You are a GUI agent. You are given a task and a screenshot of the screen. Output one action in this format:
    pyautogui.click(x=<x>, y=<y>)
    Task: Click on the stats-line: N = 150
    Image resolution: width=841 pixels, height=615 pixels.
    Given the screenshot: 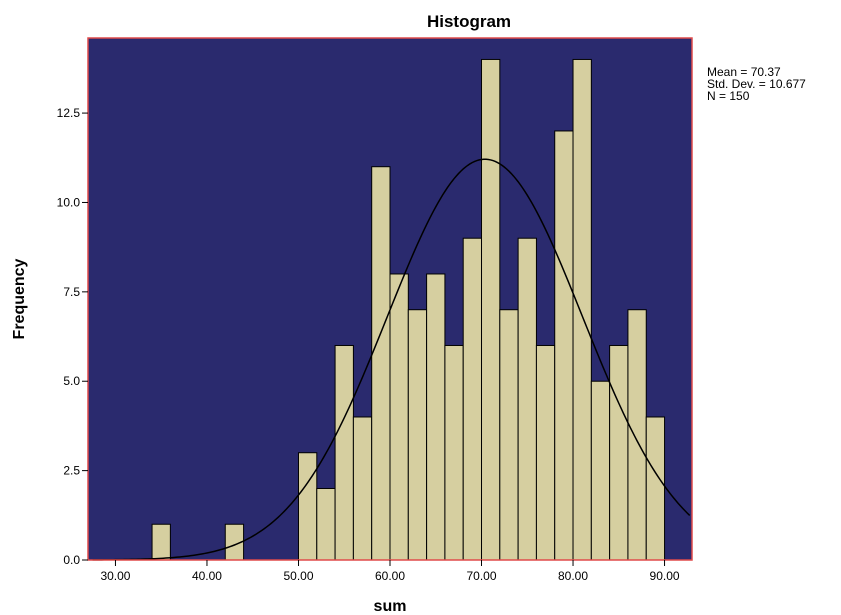 What is the action you would take?
    pyautogui.click(x=728, y=96)
    